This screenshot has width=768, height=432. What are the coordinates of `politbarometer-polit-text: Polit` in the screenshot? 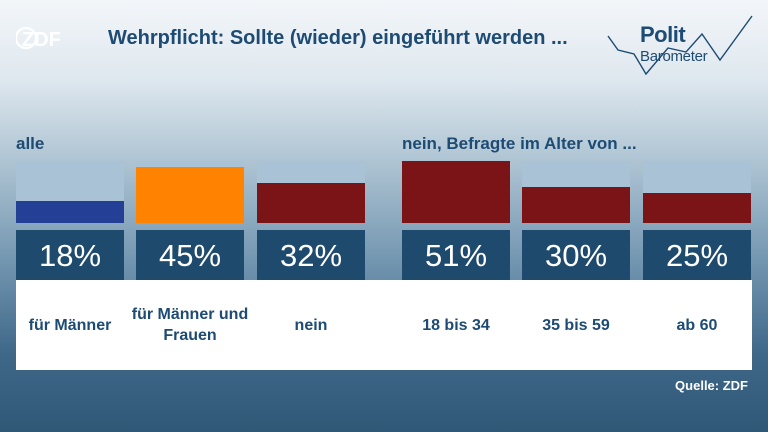 It's located at (663, 34).